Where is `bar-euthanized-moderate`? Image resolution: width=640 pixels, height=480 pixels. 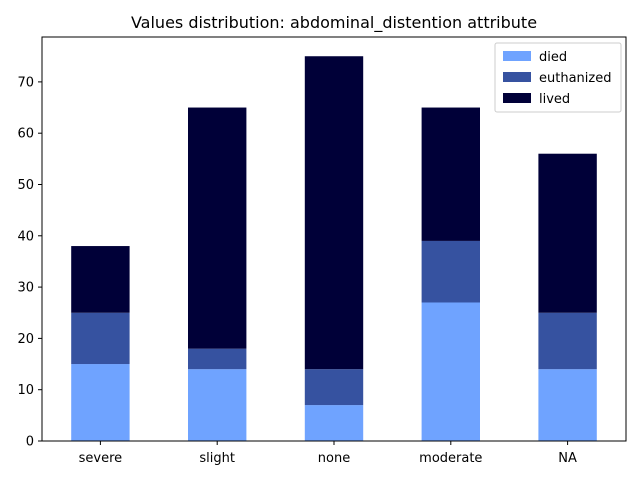 bar-euthanized-moderate is located at coordinates (450, 271).